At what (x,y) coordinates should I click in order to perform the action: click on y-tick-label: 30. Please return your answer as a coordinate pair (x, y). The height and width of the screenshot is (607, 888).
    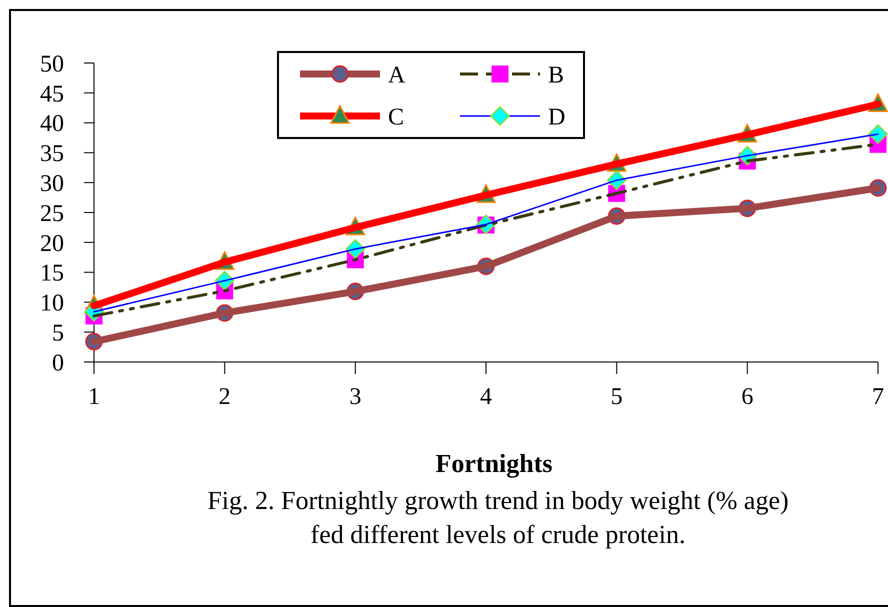
    Looking at the image, I should click on (52, 184).